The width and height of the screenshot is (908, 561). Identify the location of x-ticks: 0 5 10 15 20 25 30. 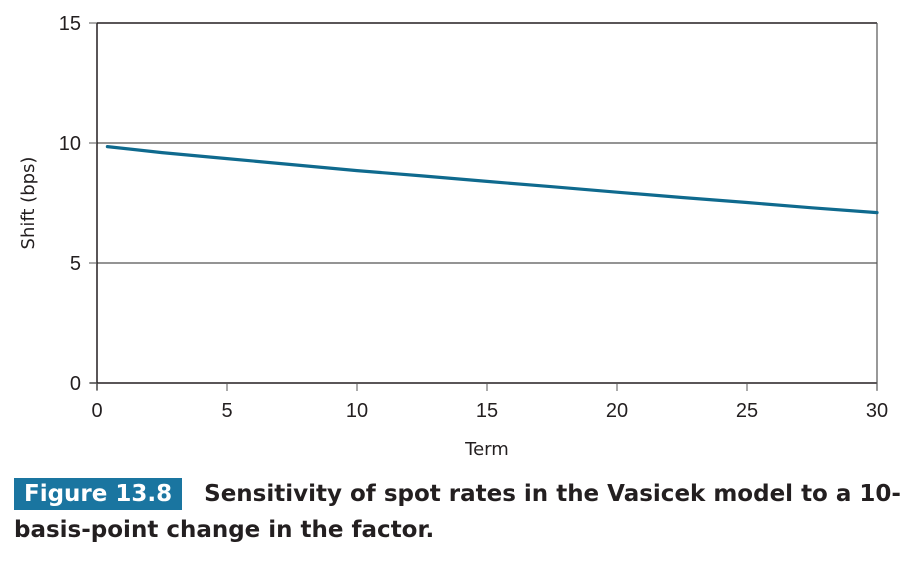
(489, 402).